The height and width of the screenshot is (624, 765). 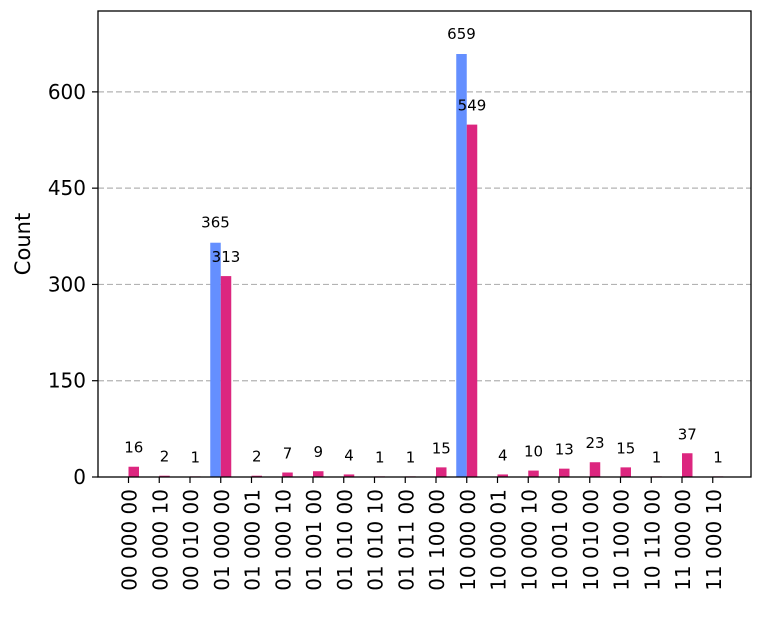 What do you see at coordinates (622, 540) in the screenshot?
I see `x-tick-label: 10 100 00` at bounding box center [622, 540].